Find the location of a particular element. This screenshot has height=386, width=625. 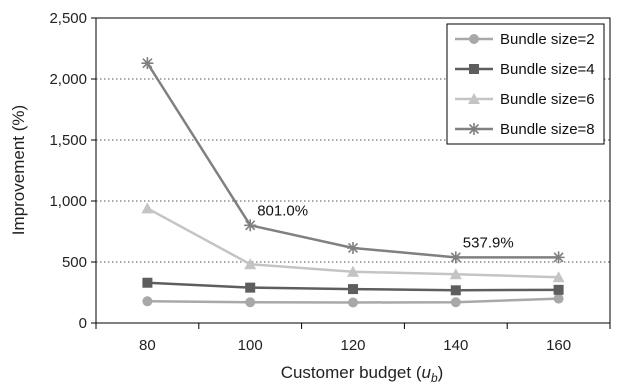

data-label: 537.9% is located at coordinates (488, 242).